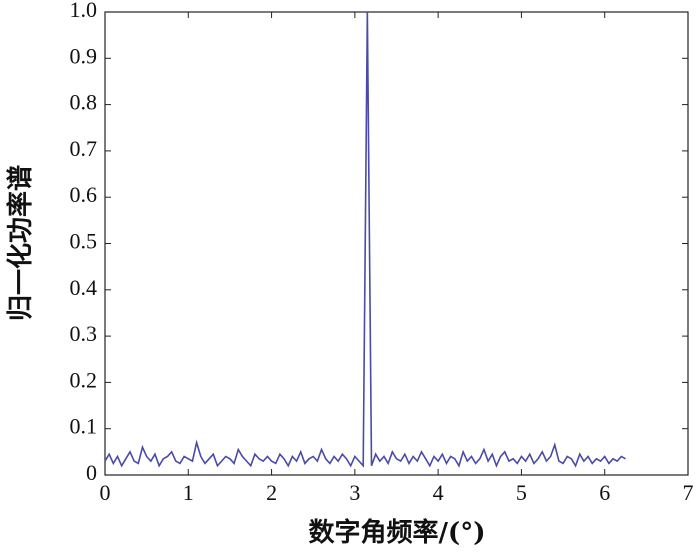 The image size is (700, 553). What do you see at coordinates (84, 148) in the screenshot?
I see `y-tick-label: 0.7` at bounding box center [84, 148].